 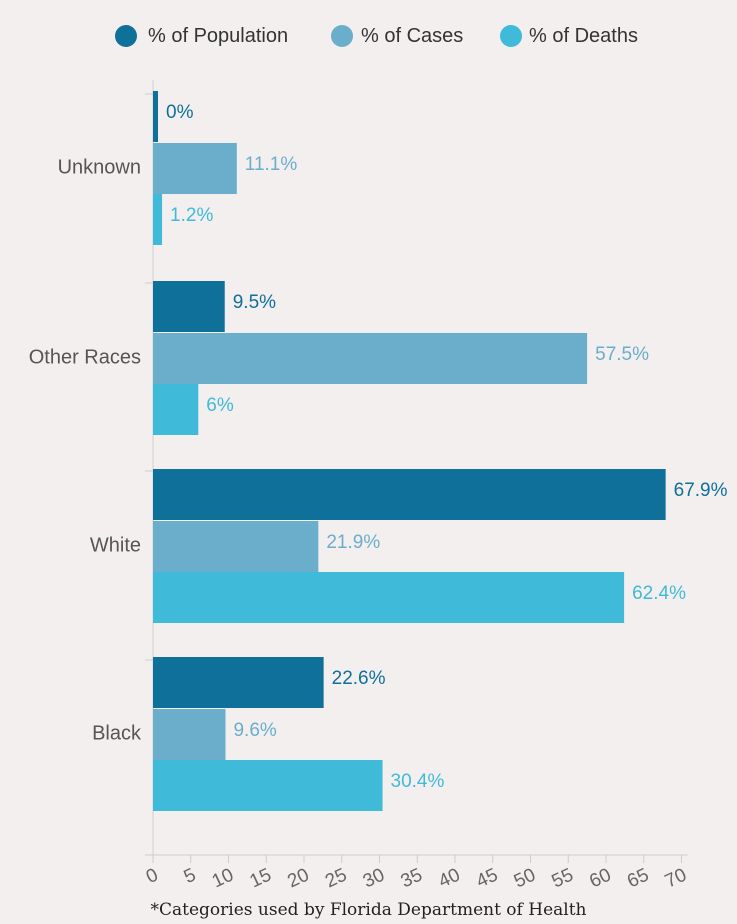 What do you see at coordinates (261, 878) in the screenshot?
I see `x-tick-label-15: 15` at bounding box center [261, 878].